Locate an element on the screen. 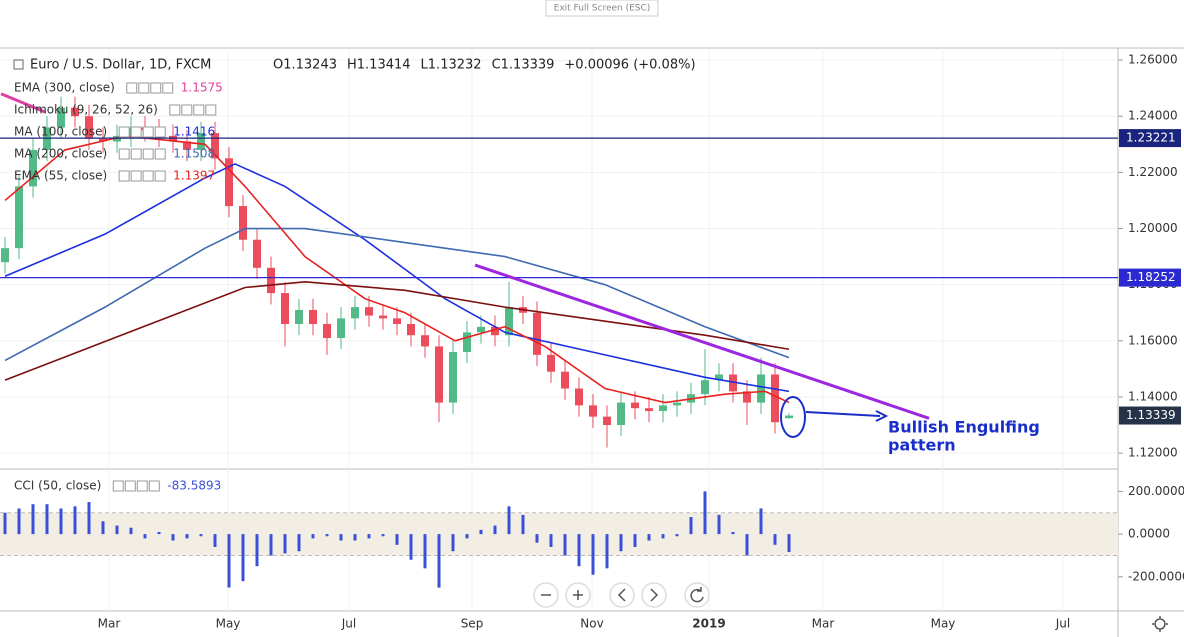 Image resolution: width=1184 pixels, height=637 pixels. trendline is located at coordinates (702, 341).